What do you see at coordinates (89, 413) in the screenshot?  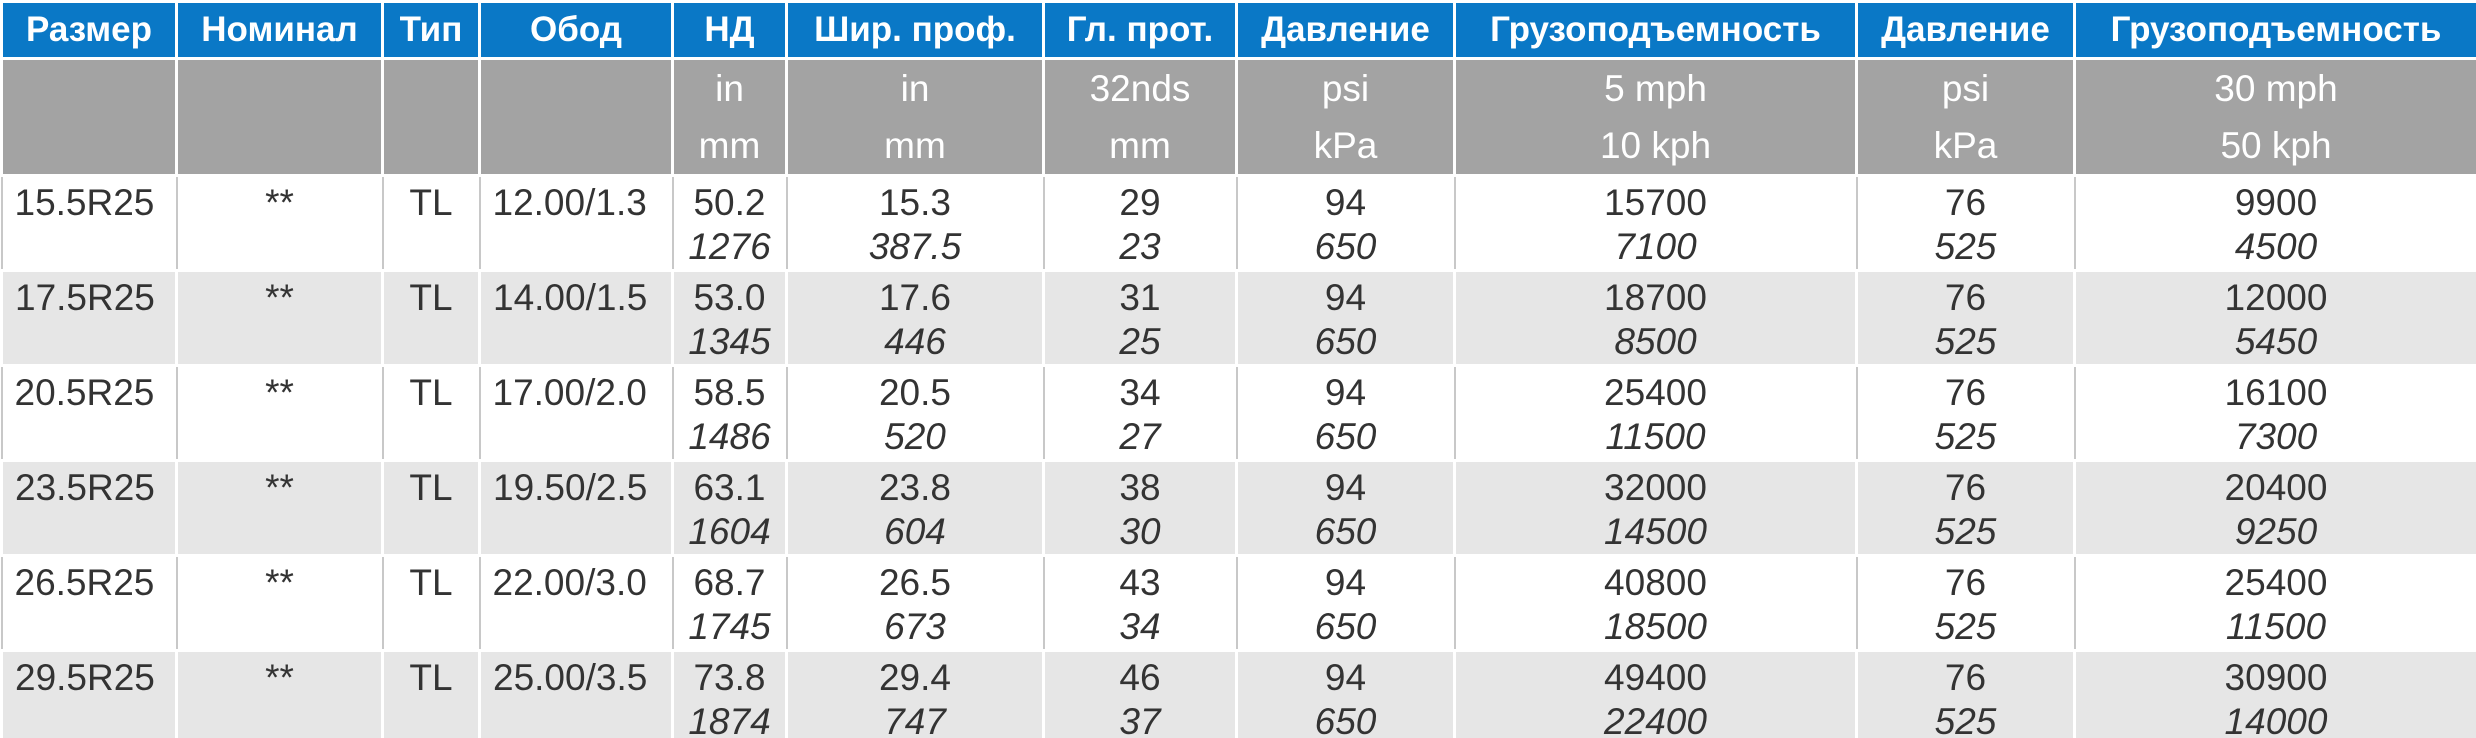 I see `data-cell: 20.5R25` at bounding box center [89, 413].